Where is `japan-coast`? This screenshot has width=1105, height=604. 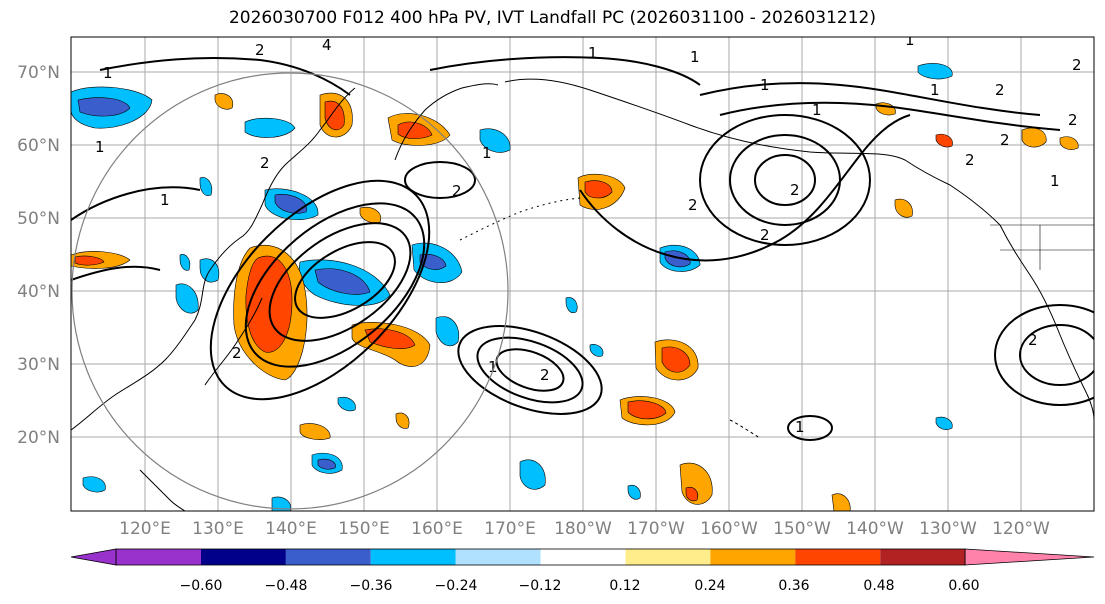
japan-coast is located at coordinates (233, 341).